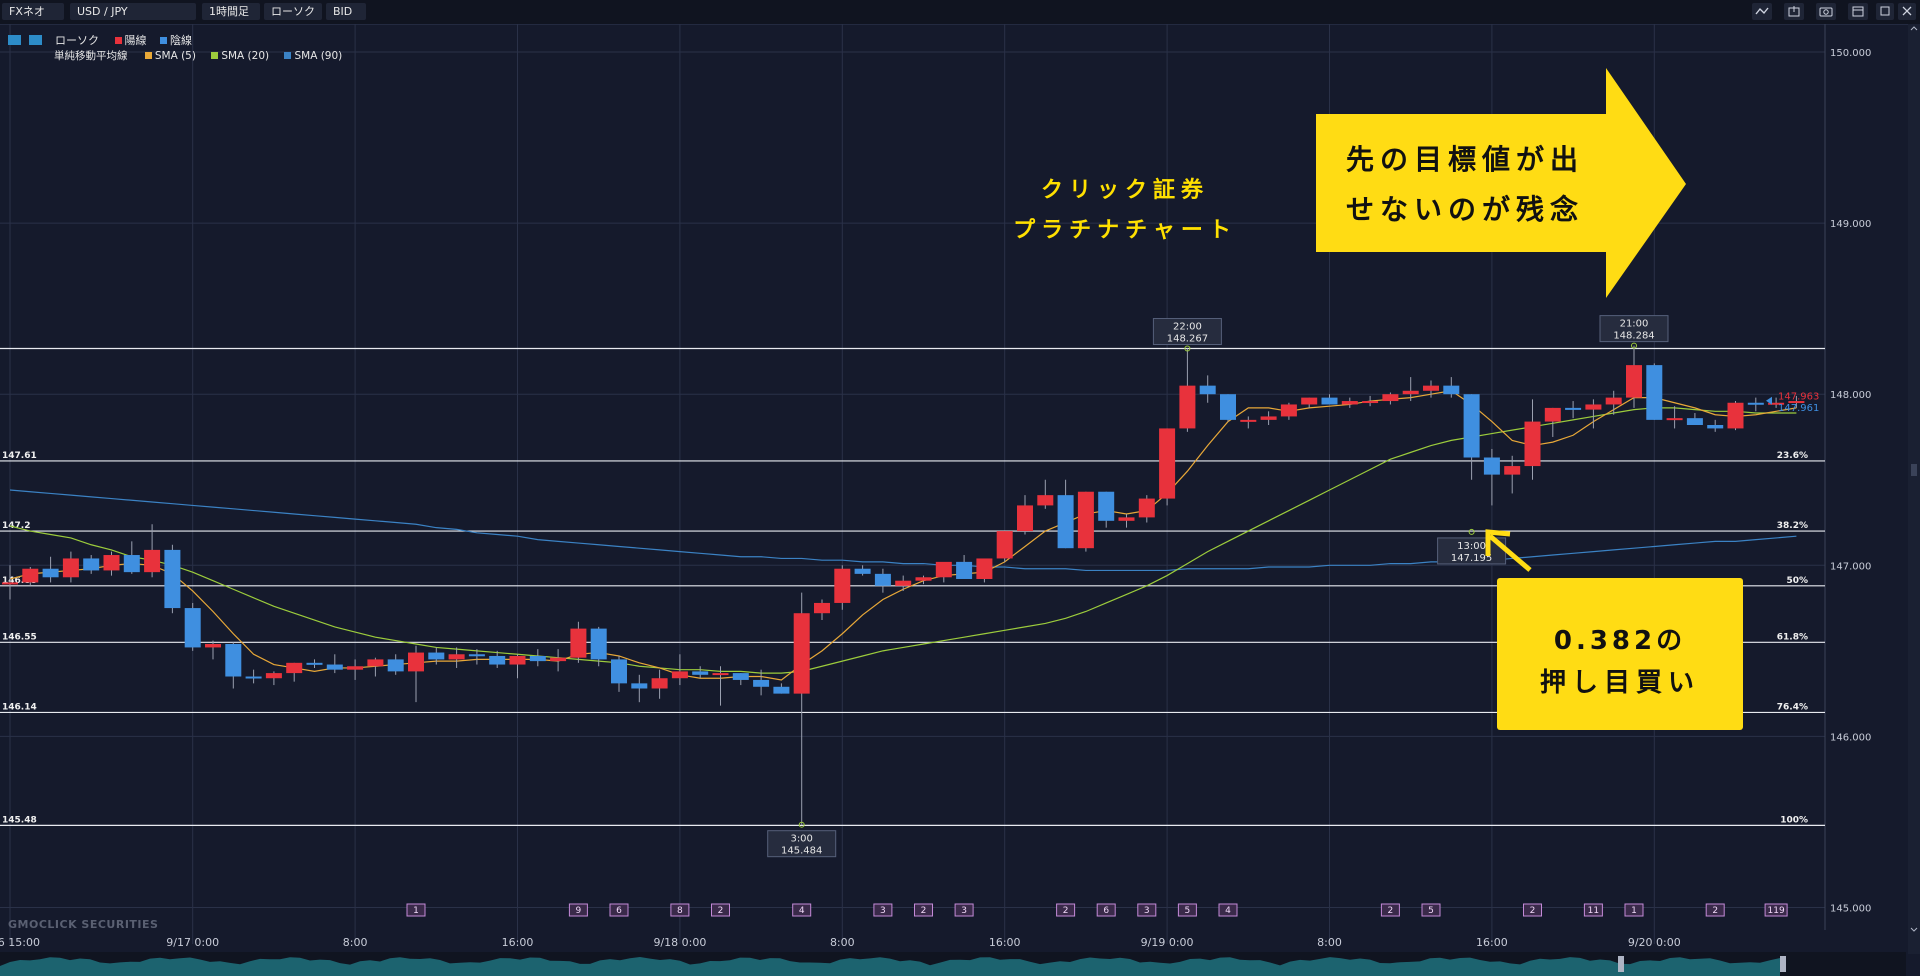 The width and height of the screenshot is (1920, 976). I want to click on export-icon, so click(1794, 11).